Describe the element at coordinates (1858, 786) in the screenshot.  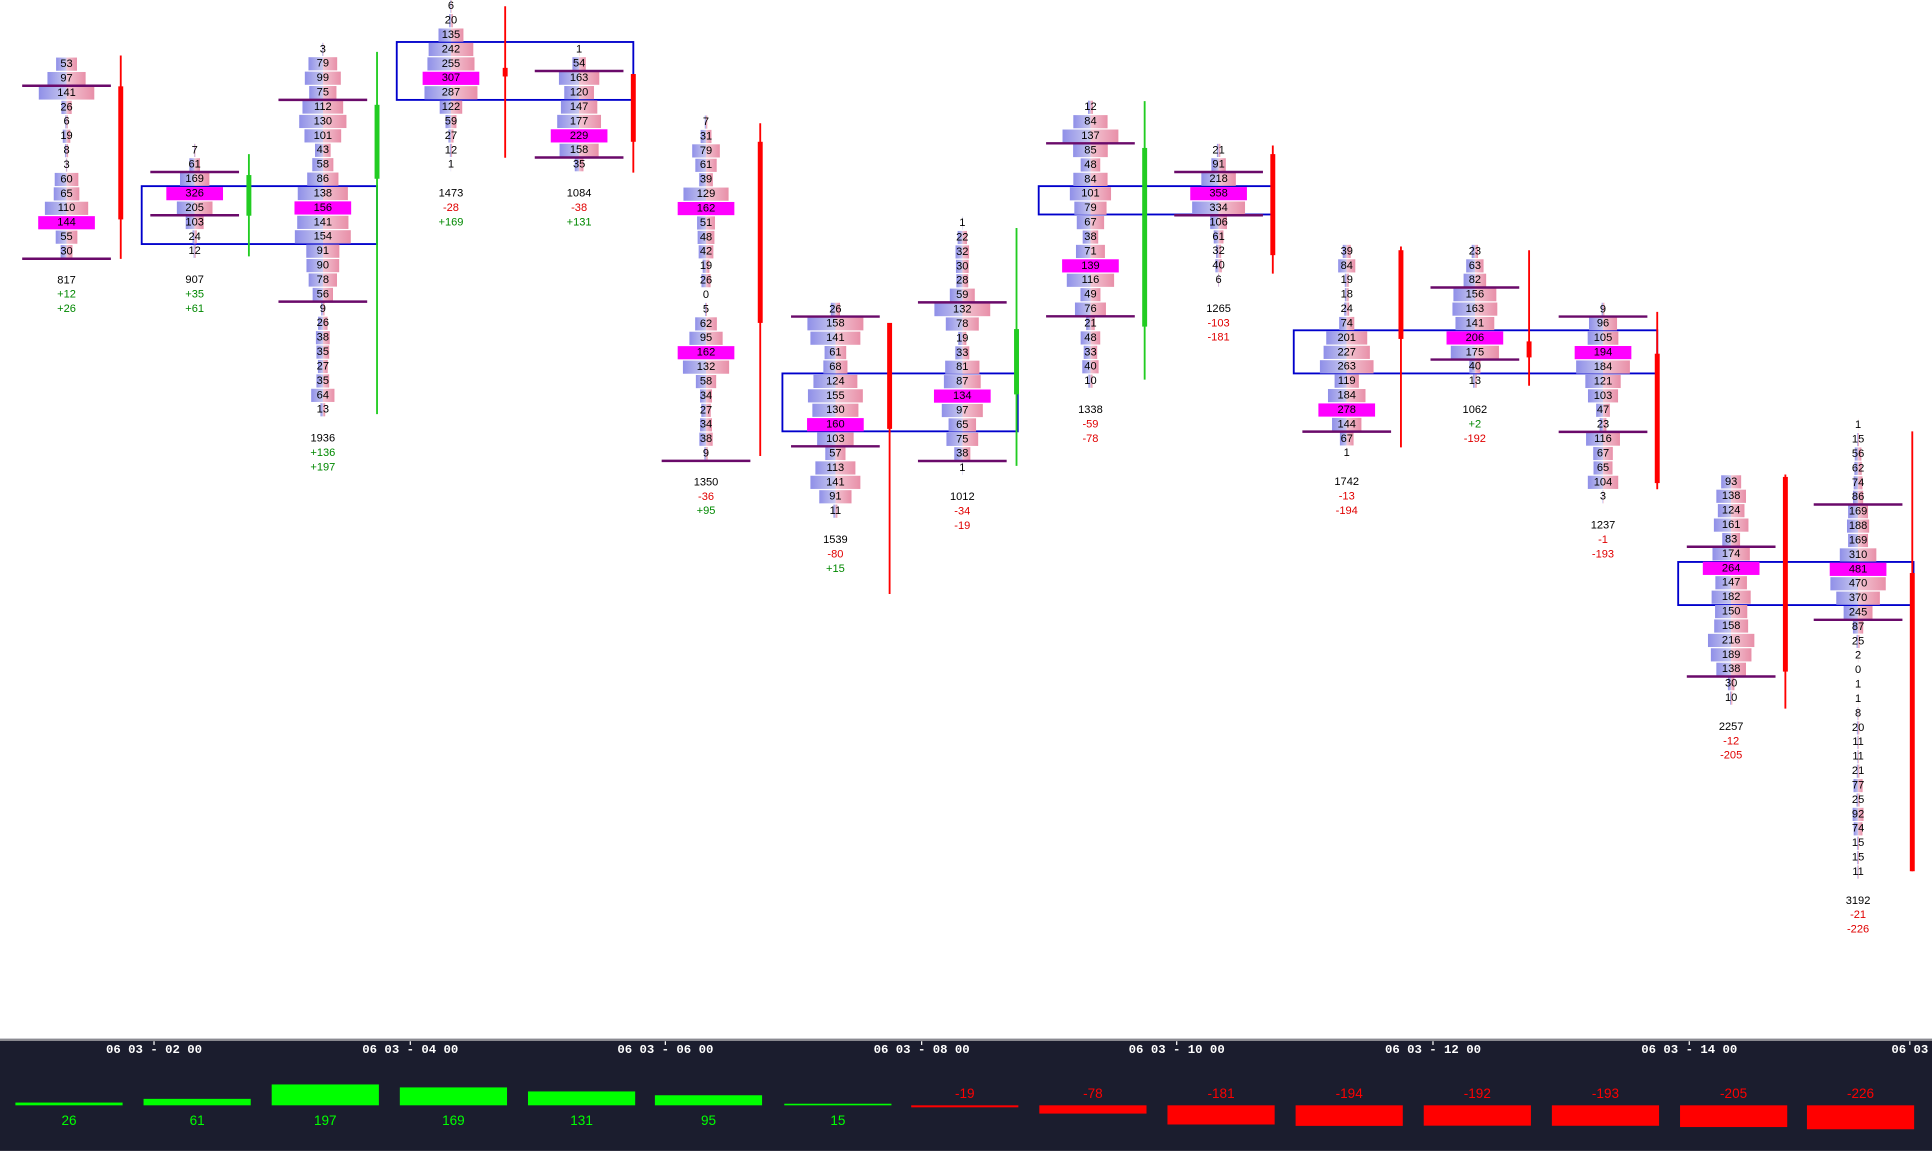
I see `volume-label: 77` at that location.